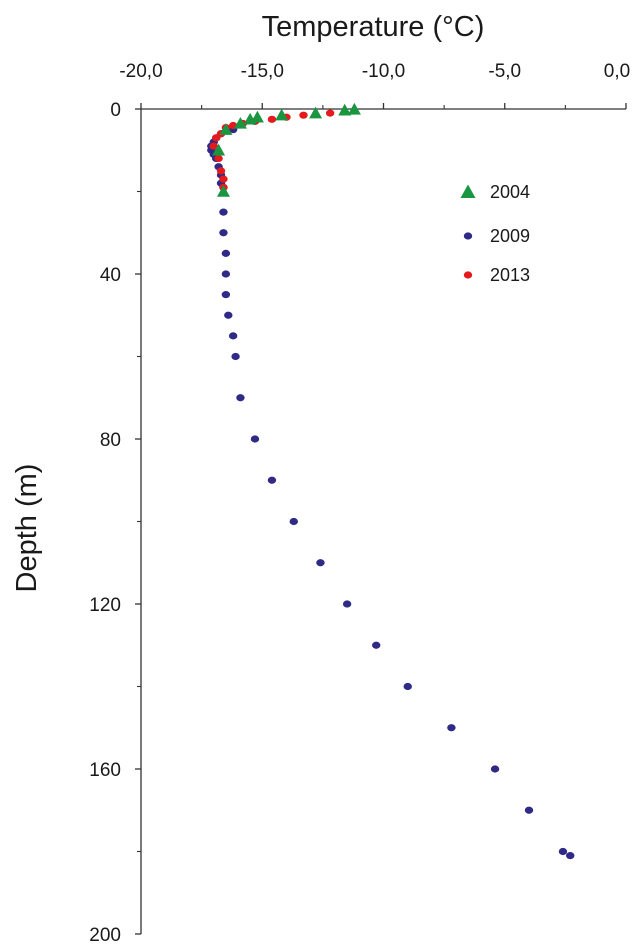  I want to click on x-tick-label: -10,0, so click(383, 71).